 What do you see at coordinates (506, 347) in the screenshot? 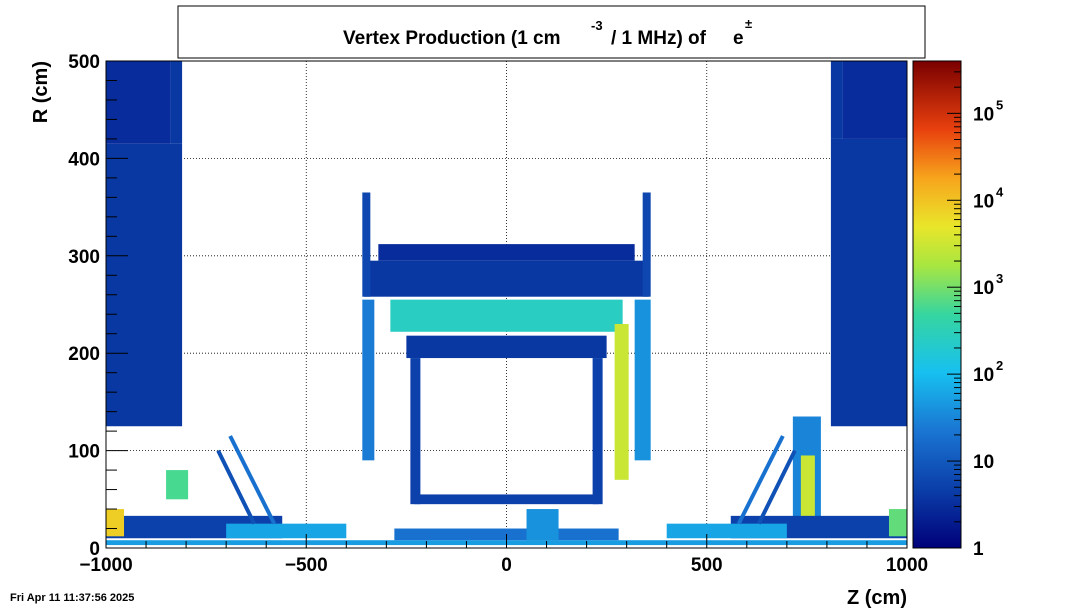
I see `inner-frame-top` at bounding box center [506, 347].